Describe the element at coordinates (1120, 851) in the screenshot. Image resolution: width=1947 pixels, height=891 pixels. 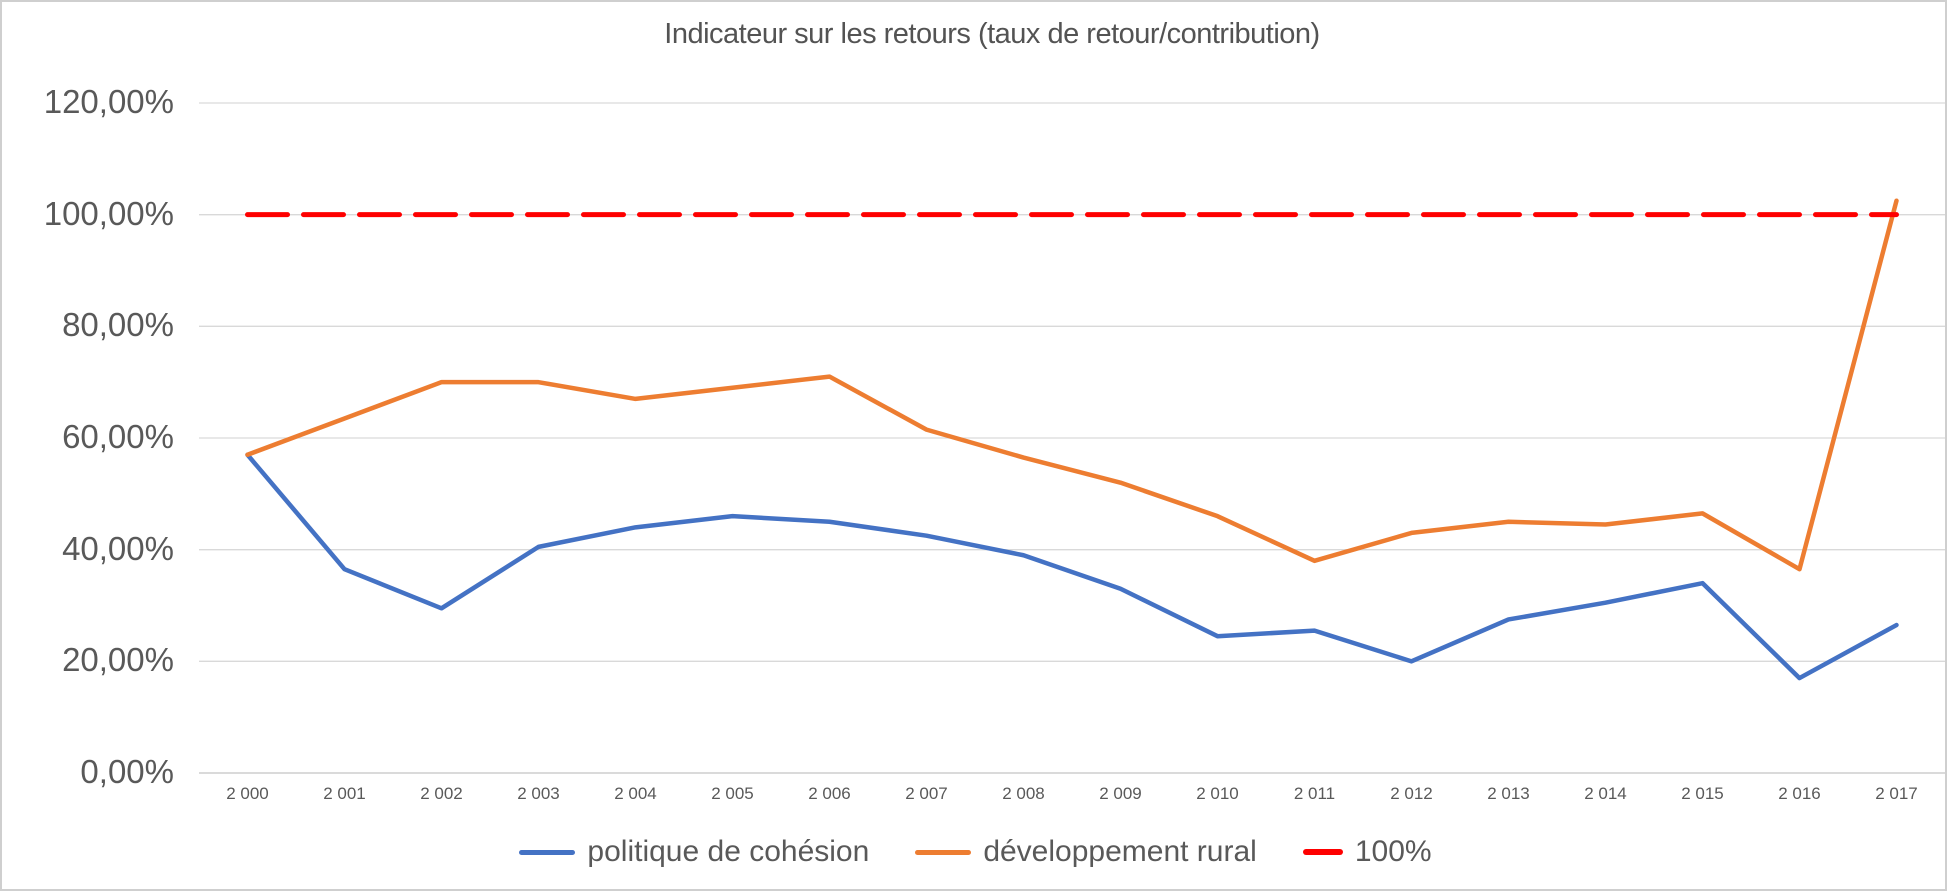
I see `legend-label: développement rural` at that location.